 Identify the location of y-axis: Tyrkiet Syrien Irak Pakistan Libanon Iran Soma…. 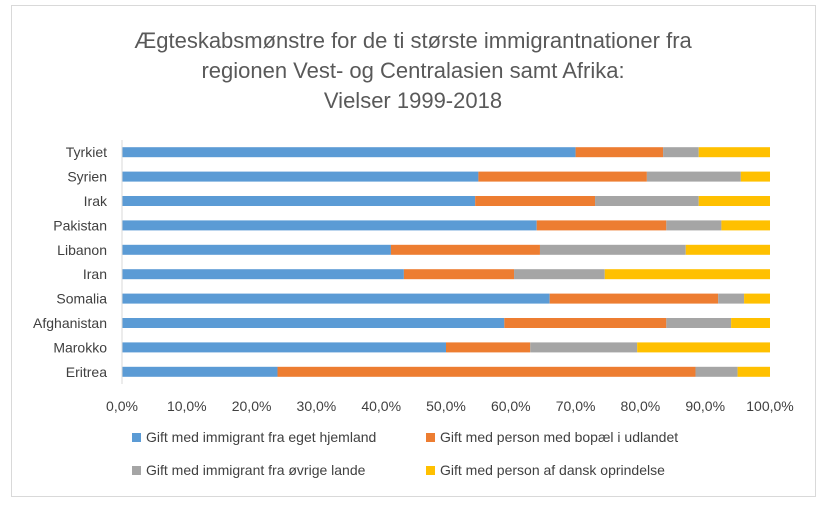
(78, 262).